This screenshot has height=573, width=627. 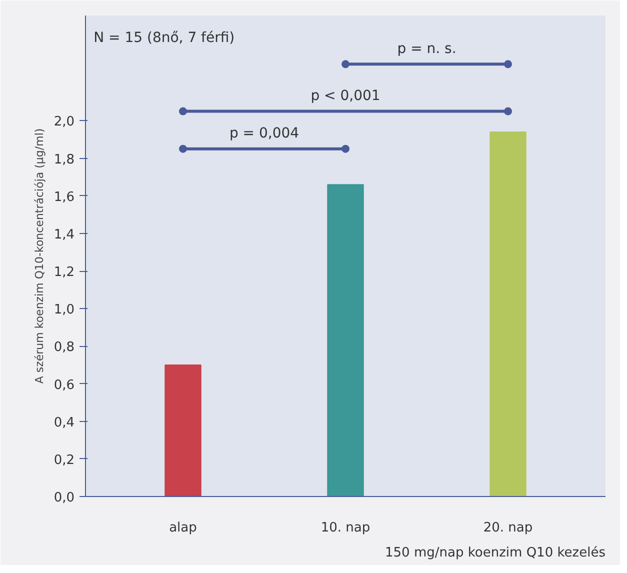 What do you see at coordinates (64, 385) in the screenshot?
I see `y-tick-label: 0,6` at bounding box center [64, 385].